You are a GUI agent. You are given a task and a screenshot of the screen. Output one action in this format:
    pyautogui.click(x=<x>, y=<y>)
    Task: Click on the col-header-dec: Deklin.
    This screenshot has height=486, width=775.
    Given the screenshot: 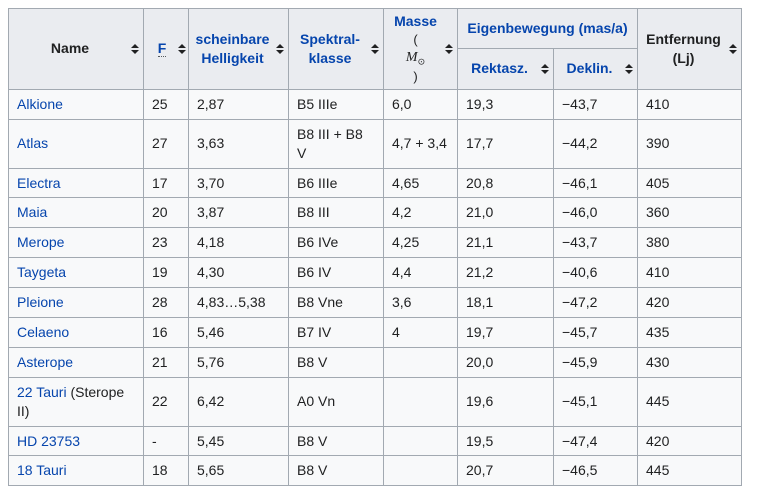 What is the action you would take?
    pyautogui.click(x=595, y=68)
    